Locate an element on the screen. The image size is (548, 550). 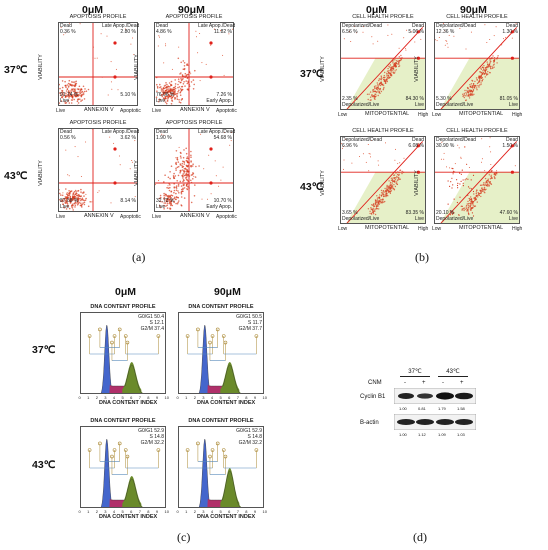
quad-value-depol-dead: 30.90 % is located at coordinates (445, 146).